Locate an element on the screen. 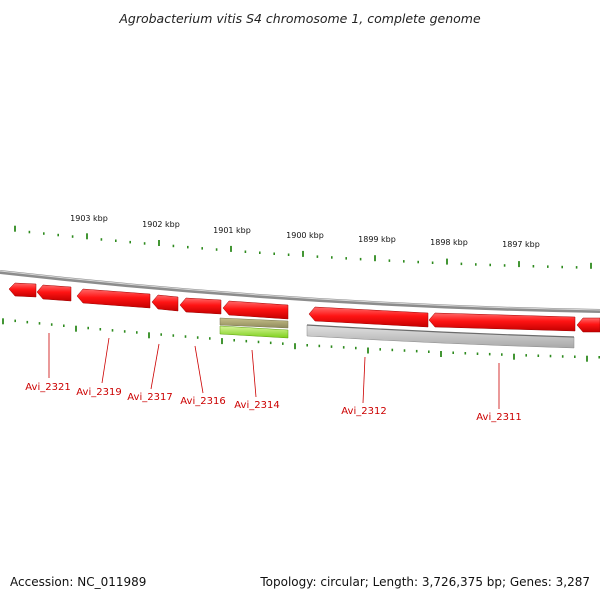 Image resolution: width=600 pixels, height=600 pixels. rna-ring is located at coordinates (397, 333).